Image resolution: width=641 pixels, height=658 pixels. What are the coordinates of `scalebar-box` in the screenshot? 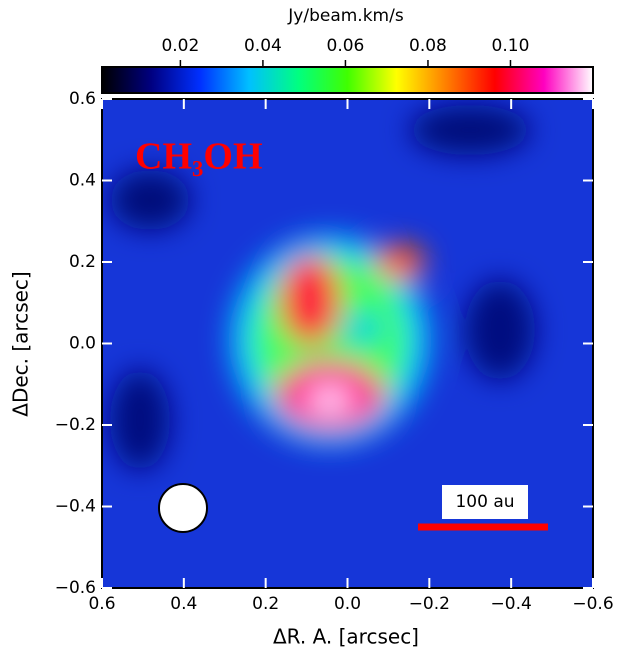 It's located at (485, 502).